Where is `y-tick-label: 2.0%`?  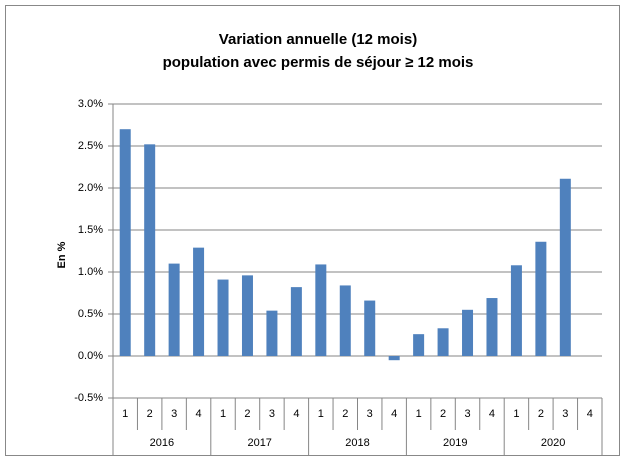 y-tick-label: 2.0% is located at coordinates (90, 188).